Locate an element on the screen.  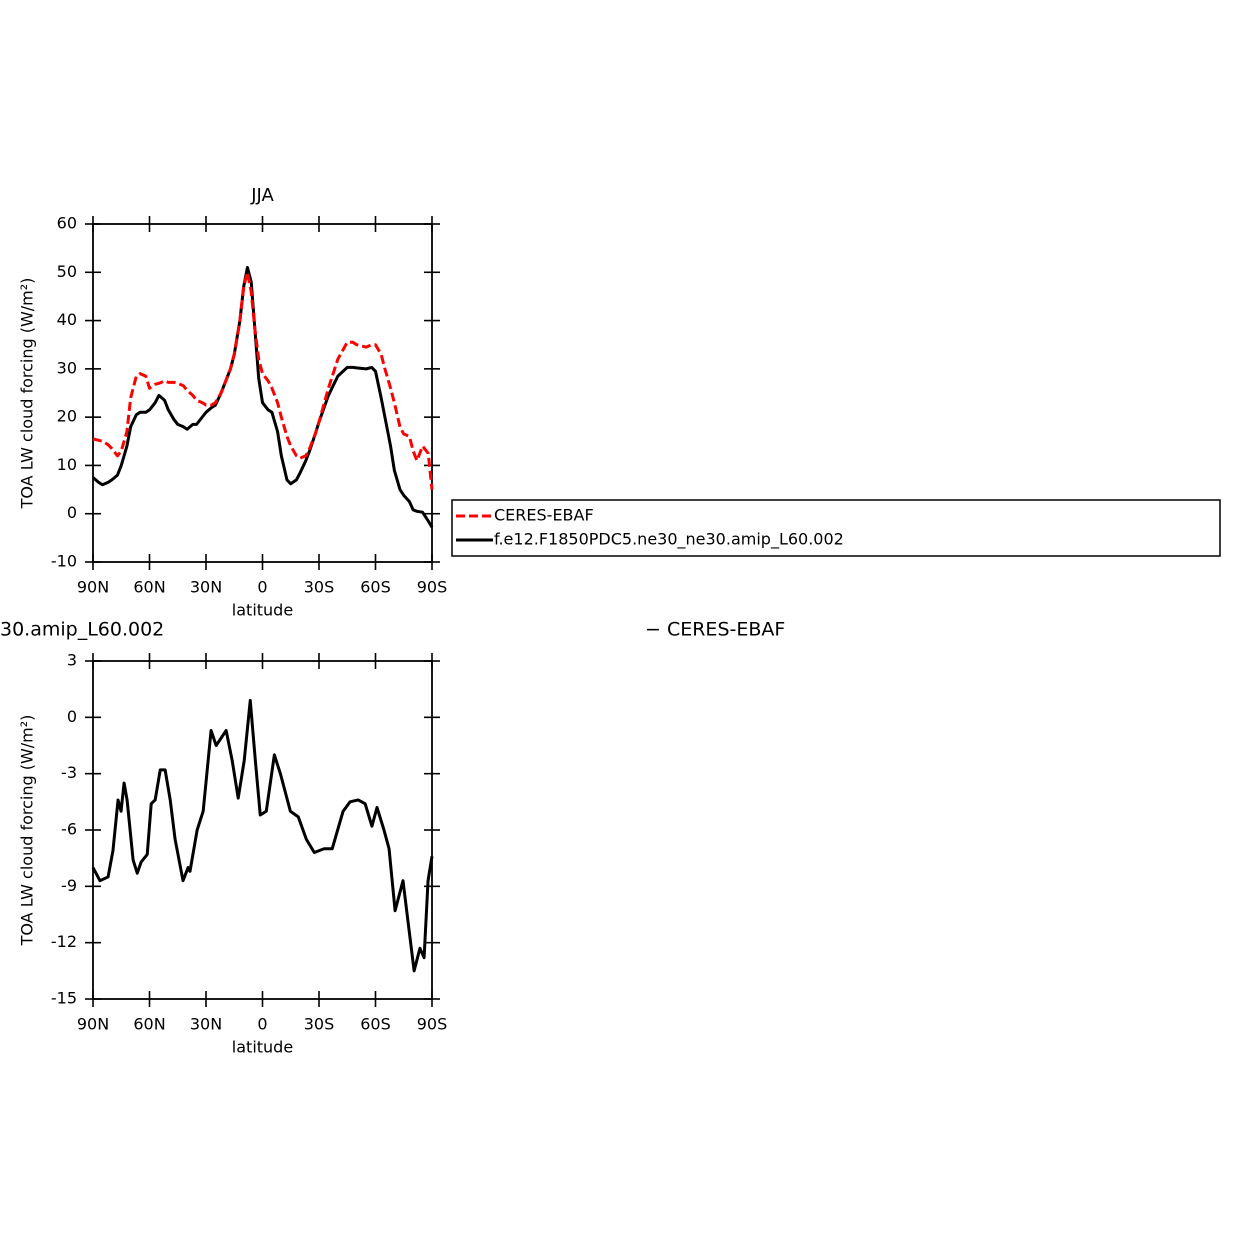
y-tick-label: 60 is located at coordinates (67, 223).